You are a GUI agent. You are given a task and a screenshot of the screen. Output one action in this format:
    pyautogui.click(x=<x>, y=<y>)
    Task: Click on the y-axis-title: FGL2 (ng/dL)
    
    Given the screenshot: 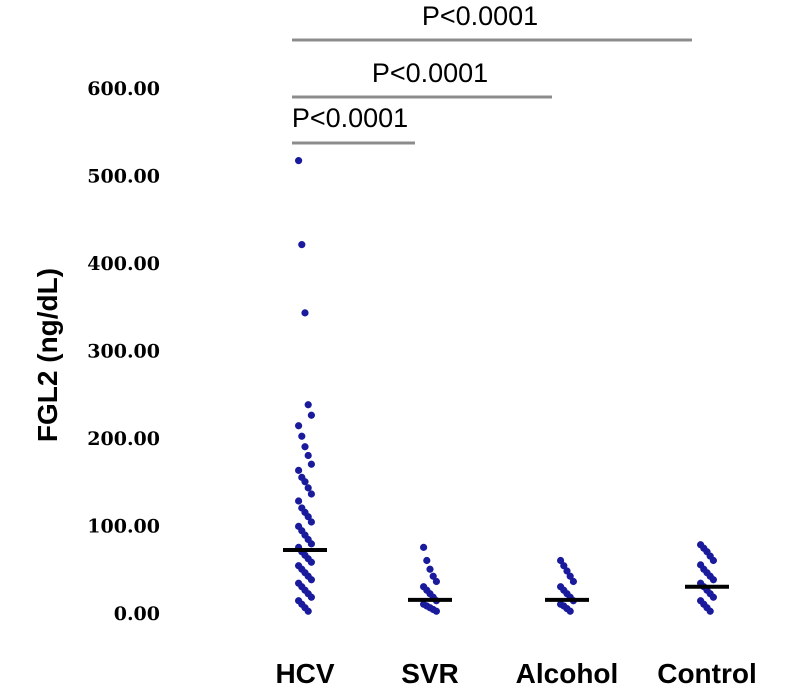 What is the action you would take?
    pyautogui.click(x=47, y=355)
    